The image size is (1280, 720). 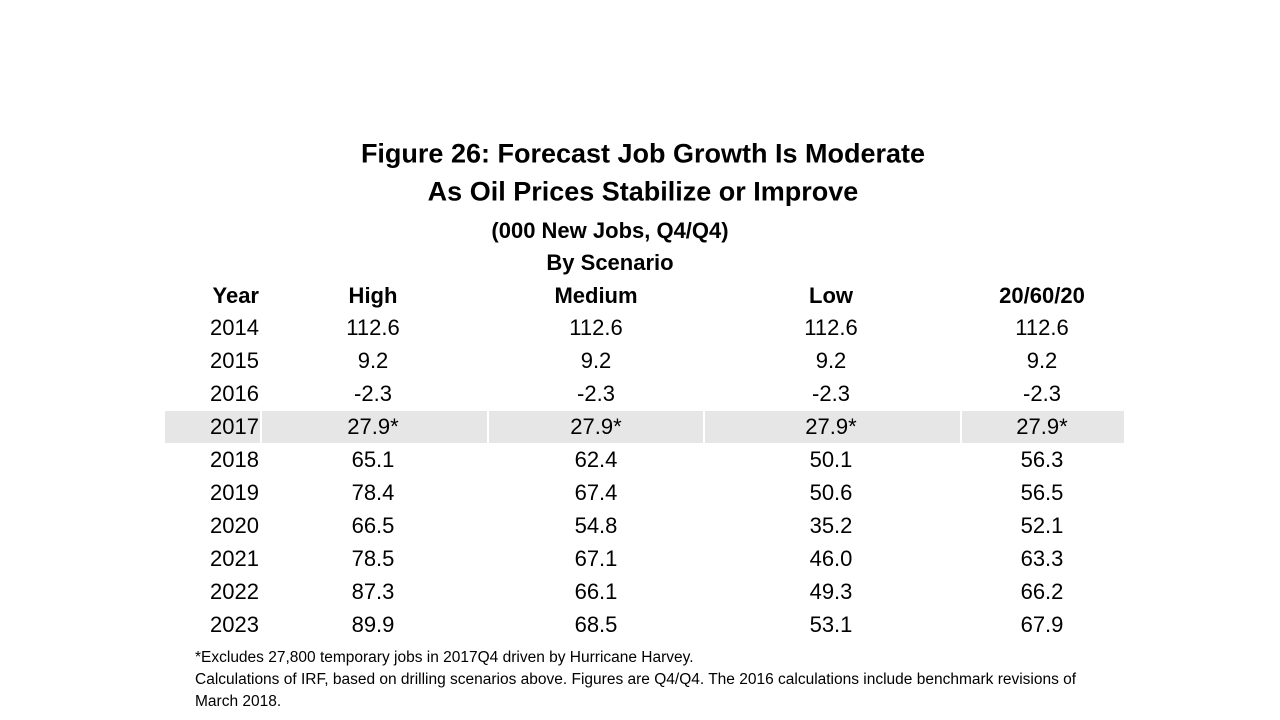 I want to click on cell: 67.1, so click(x=596, y=558).